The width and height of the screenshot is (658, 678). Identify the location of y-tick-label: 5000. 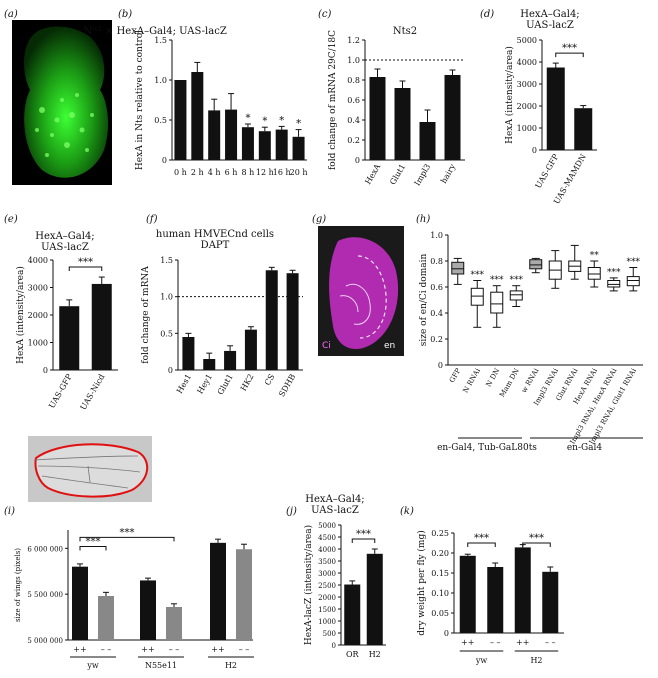
(327, 526).